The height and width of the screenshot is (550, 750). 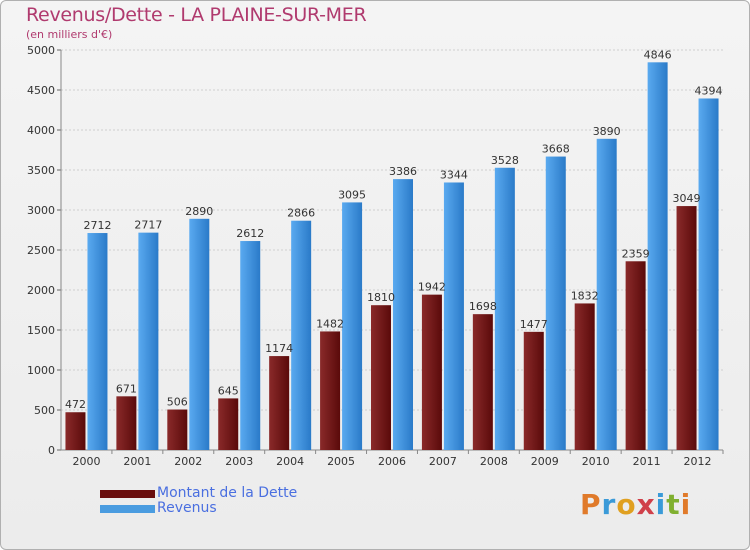 I want to click on data-label-revenus-2008: 3528, so click(x=505, y=160).